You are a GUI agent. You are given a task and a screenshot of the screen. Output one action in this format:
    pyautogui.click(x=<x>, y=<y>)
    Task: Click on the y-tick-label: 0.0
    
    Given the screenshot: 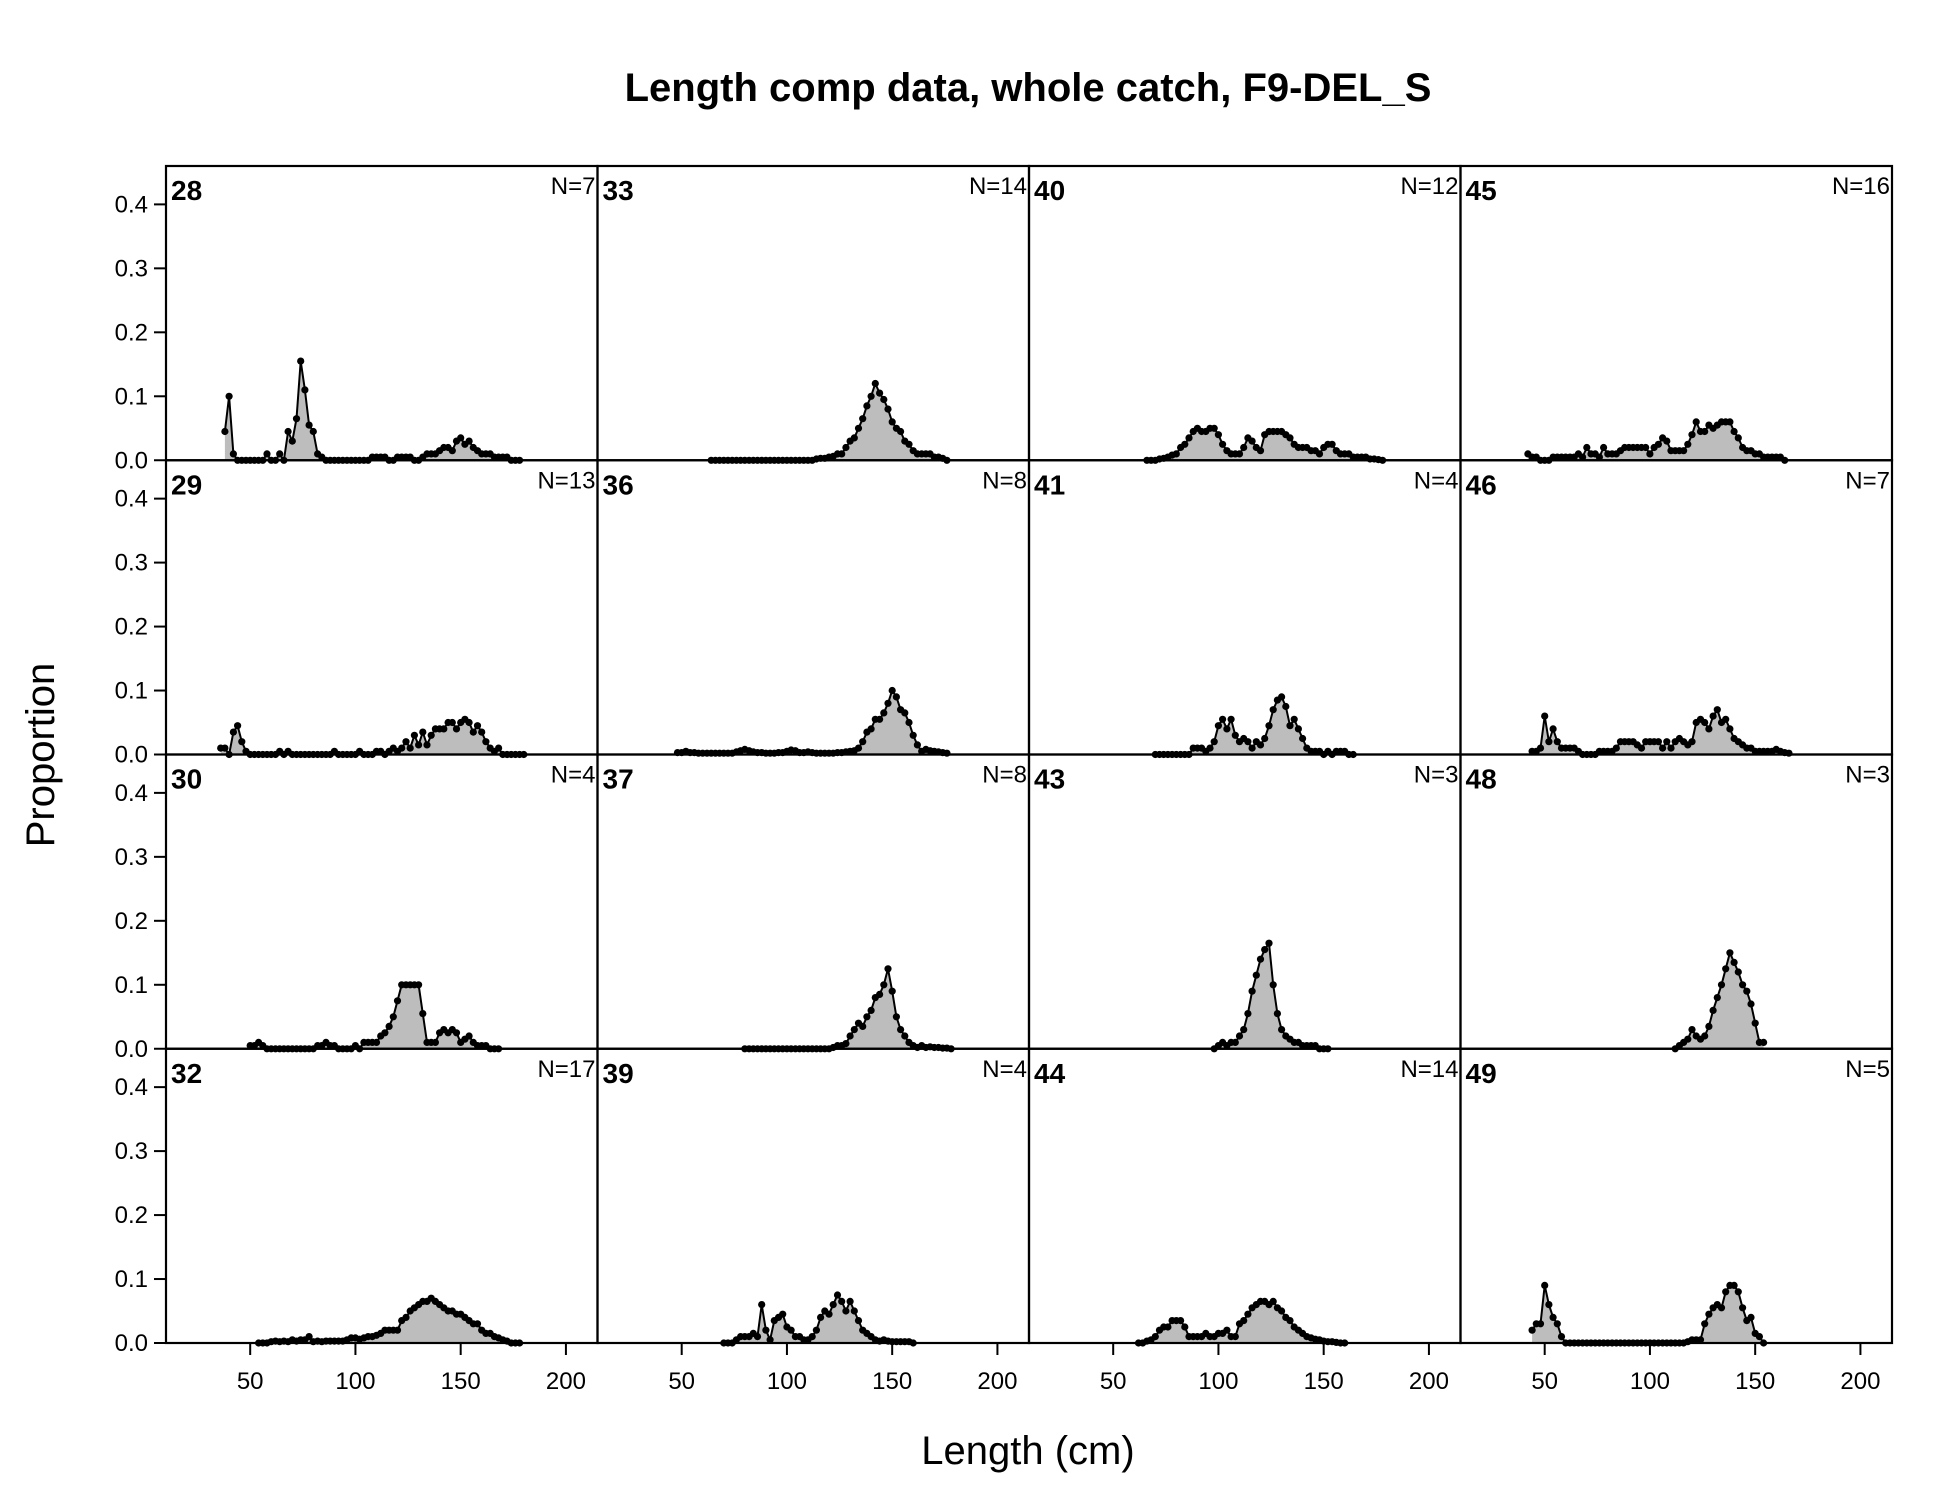 What is the action you would take?
    pyautogui.click(x=131, y=755)
    